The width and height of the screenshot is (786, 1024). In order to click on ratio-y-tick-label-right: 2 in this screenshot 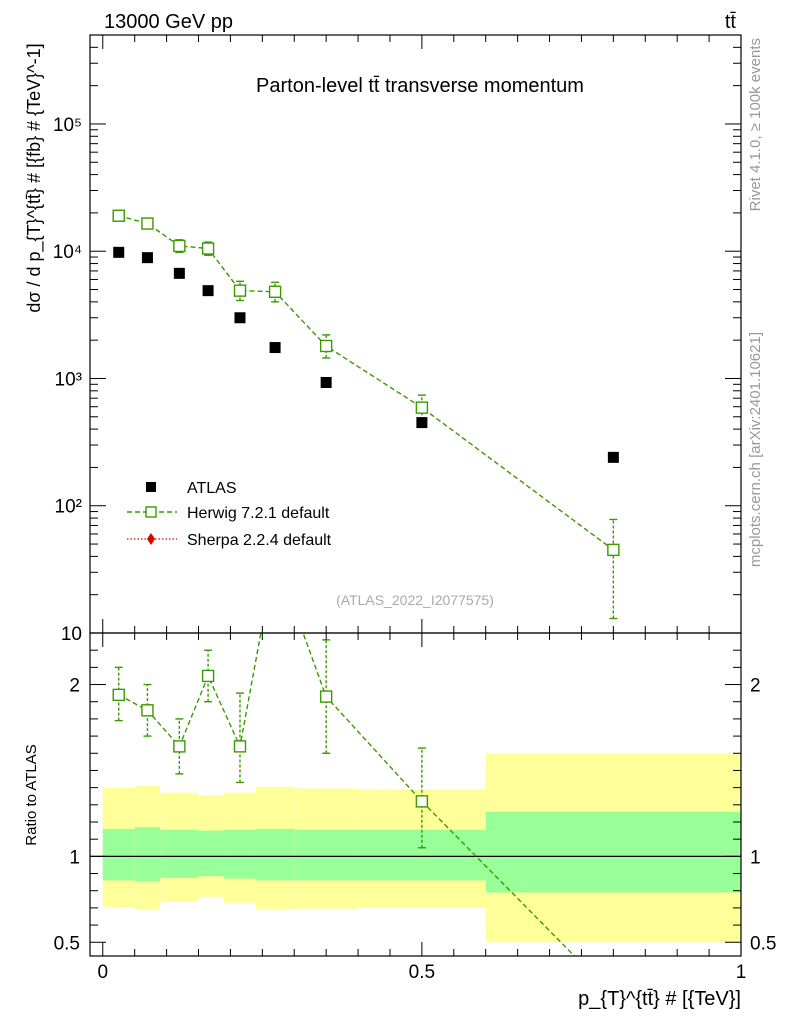, I will do `click(755, 686)`.